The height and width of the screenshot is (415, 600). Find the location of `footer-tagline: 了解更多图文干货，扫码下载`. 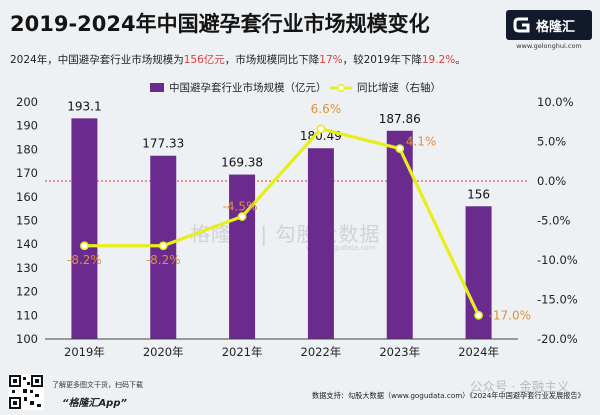

footer-tagline: 了解更多图文干货，扫码下载 is located at coordinates (97, 385).